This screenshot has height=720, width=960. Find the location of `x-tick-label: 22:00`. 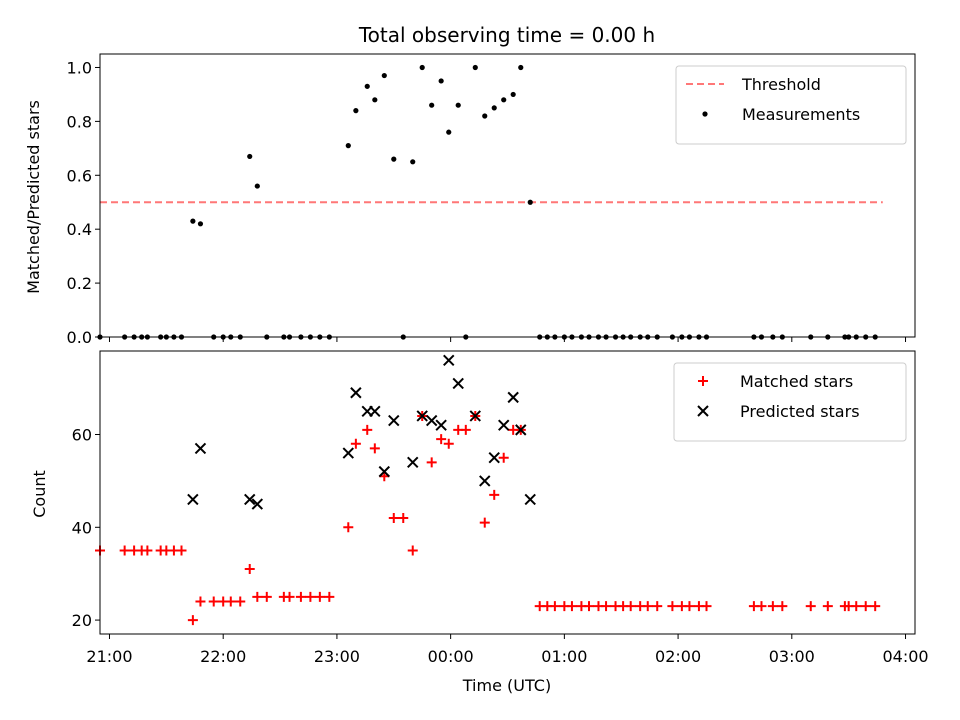

x-tick-label: 22:00 is located at coordinates (223, 656).